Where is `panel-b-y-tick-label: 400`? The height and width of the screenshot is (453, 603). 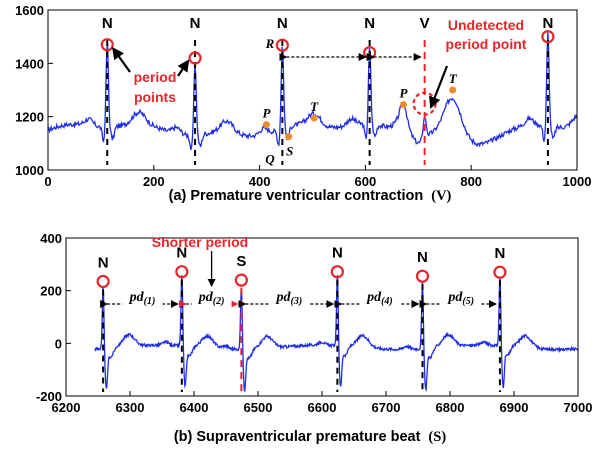
panel-b-y-tick-label: 400 is located at coordinates (51, 238).